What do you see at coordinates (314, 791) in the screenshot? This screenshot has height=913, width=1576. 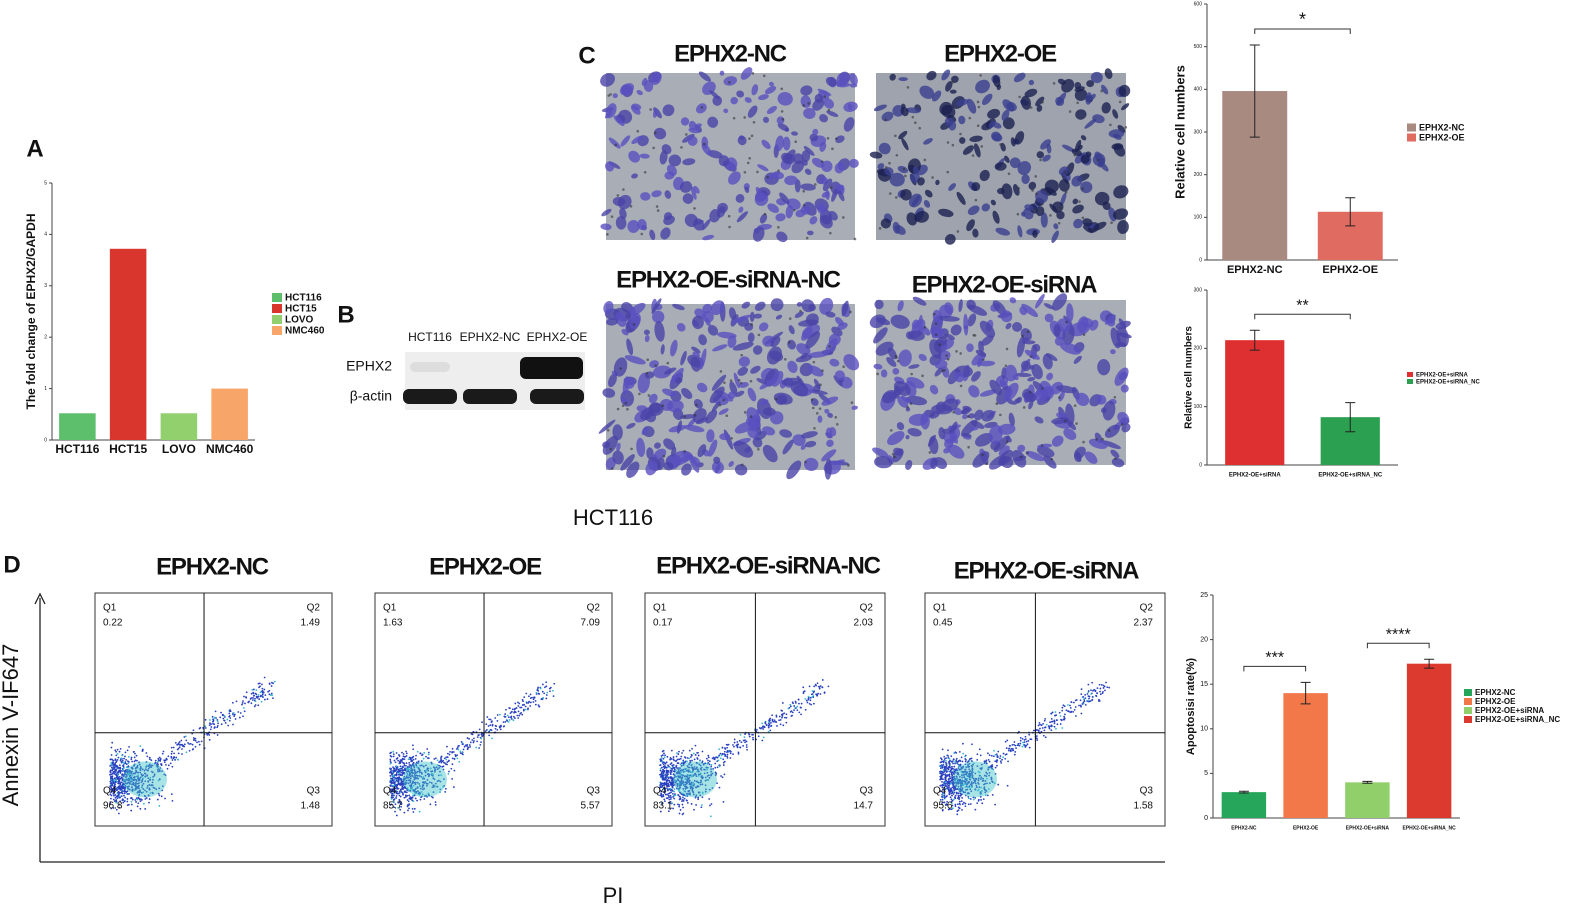 I see `quadrant-name: Q3` at bounding box center [314, 791].